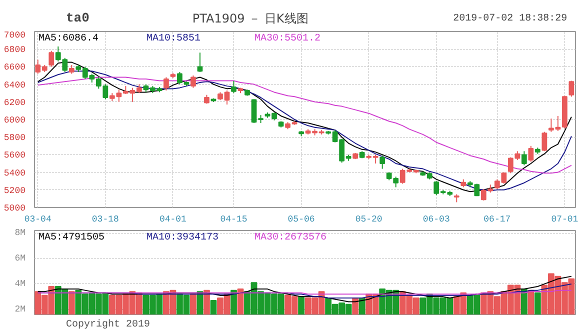 The image size is (584, 332). Describe the element at coordinates (172, 219) in the screenshot. I see `x-tick-label: 04-01` at that location.